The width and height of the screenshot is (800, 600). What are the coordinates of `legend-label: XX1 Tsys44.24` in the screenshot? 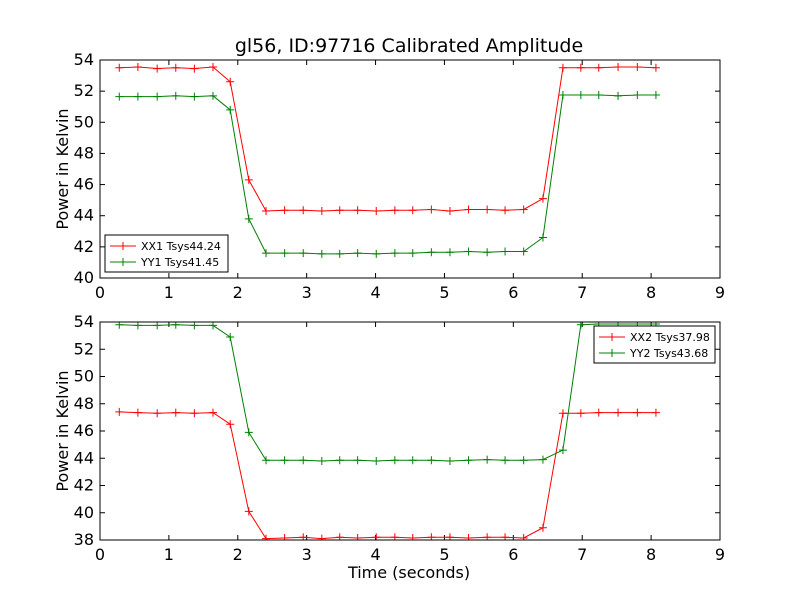 It's located at (181, 246).